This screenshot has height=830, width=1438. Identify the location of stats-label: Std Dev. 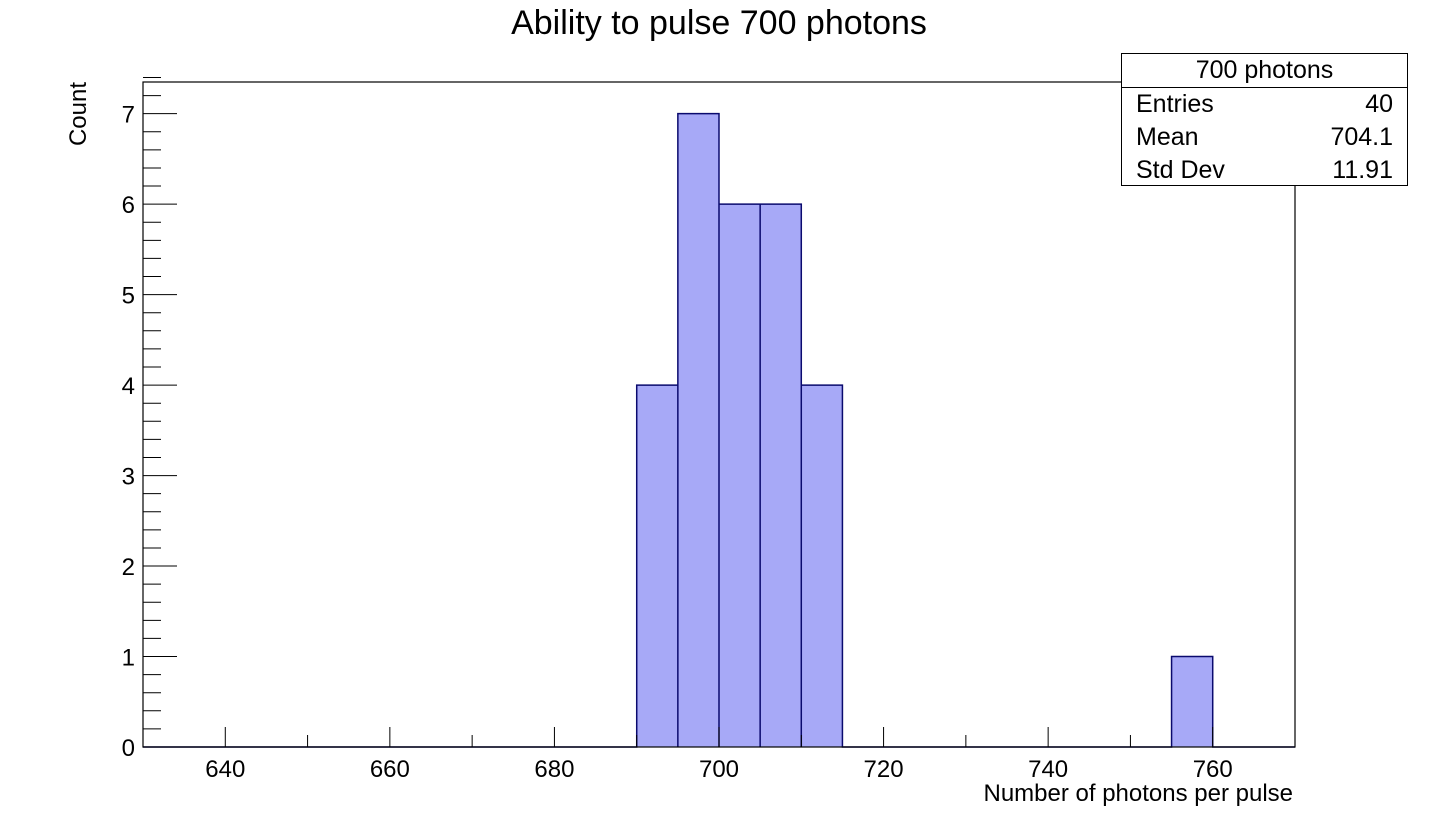
(1180, 170).